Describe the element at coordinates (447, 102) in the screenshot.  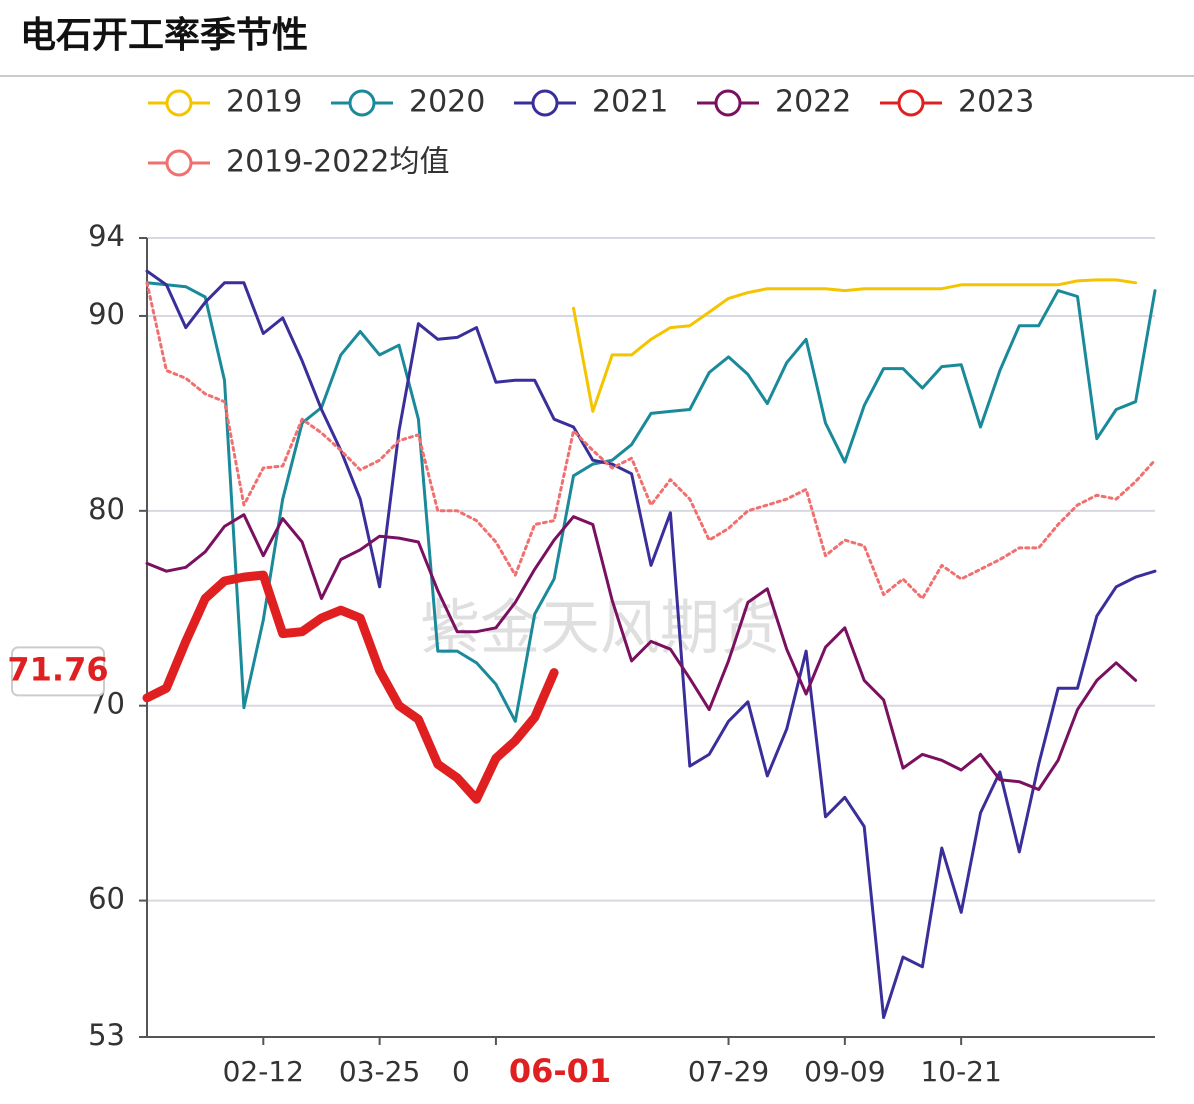
I see `legend-label: 2020` at that location.